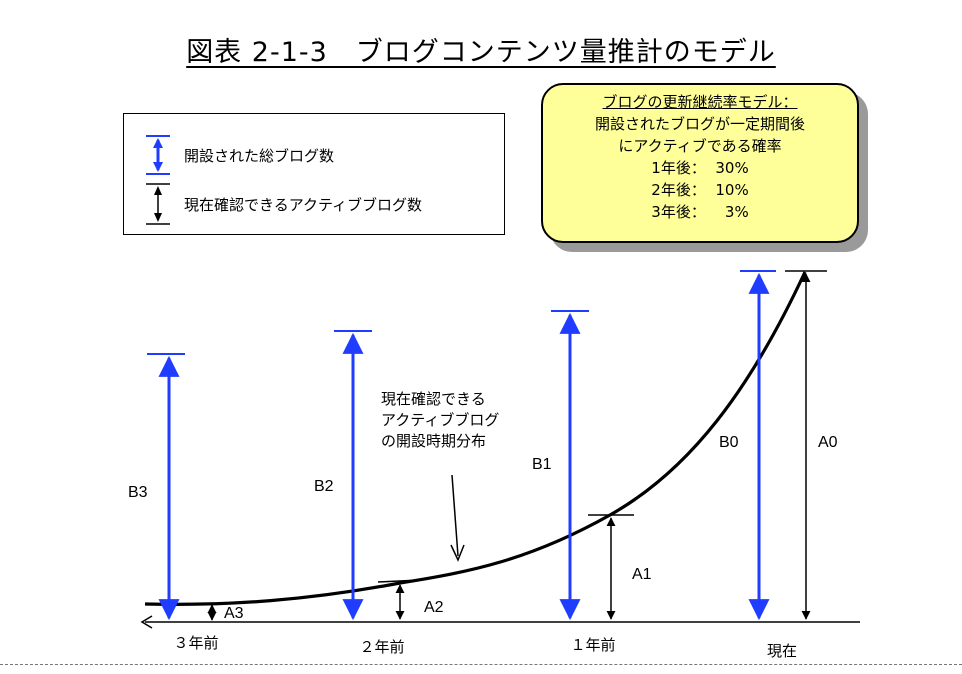 This screenshot has width=962, height=674. What do you see at coordinates (592, 645) in the screenshot?
I see `x-tick-1-year-ago: １年前` at bounding box center [592, 645].